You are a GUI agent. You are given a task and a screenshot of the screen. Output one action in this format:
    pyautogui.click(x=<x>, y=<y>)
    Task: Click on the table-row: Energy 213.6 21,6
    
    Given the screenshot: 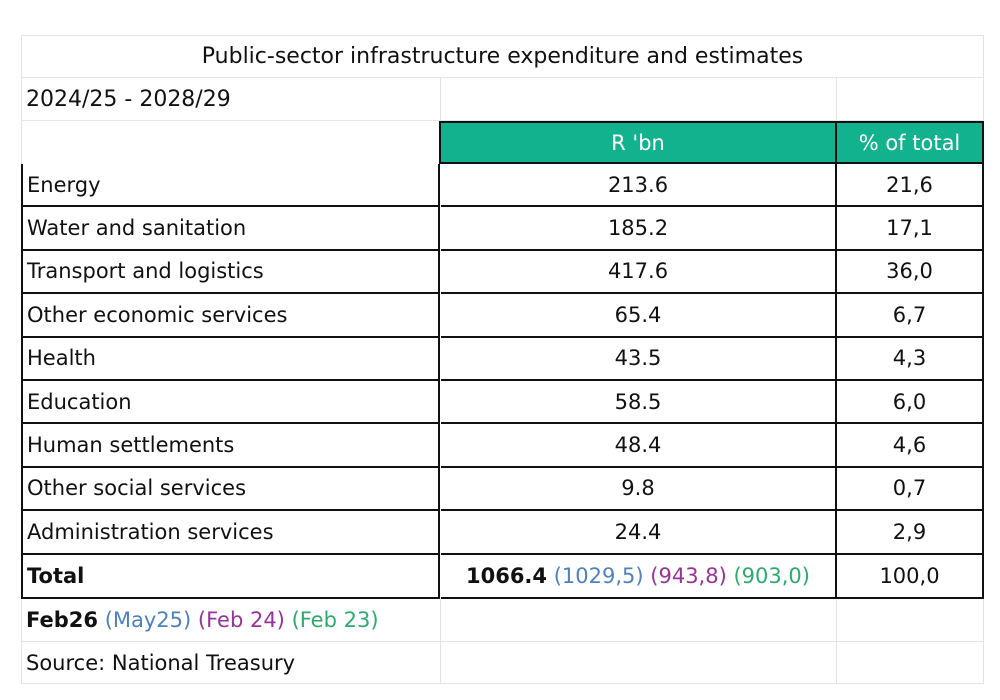 What is the action you would take?
    pyautogui.click(x=502, y=186)
    